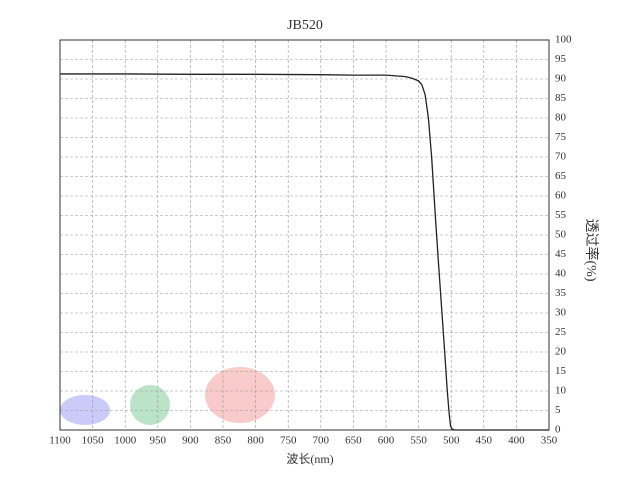  What do you see at coordinates (561, 118) in the screenshot?
I see `y-tick-label: 80` at bounding box center [561, 118].